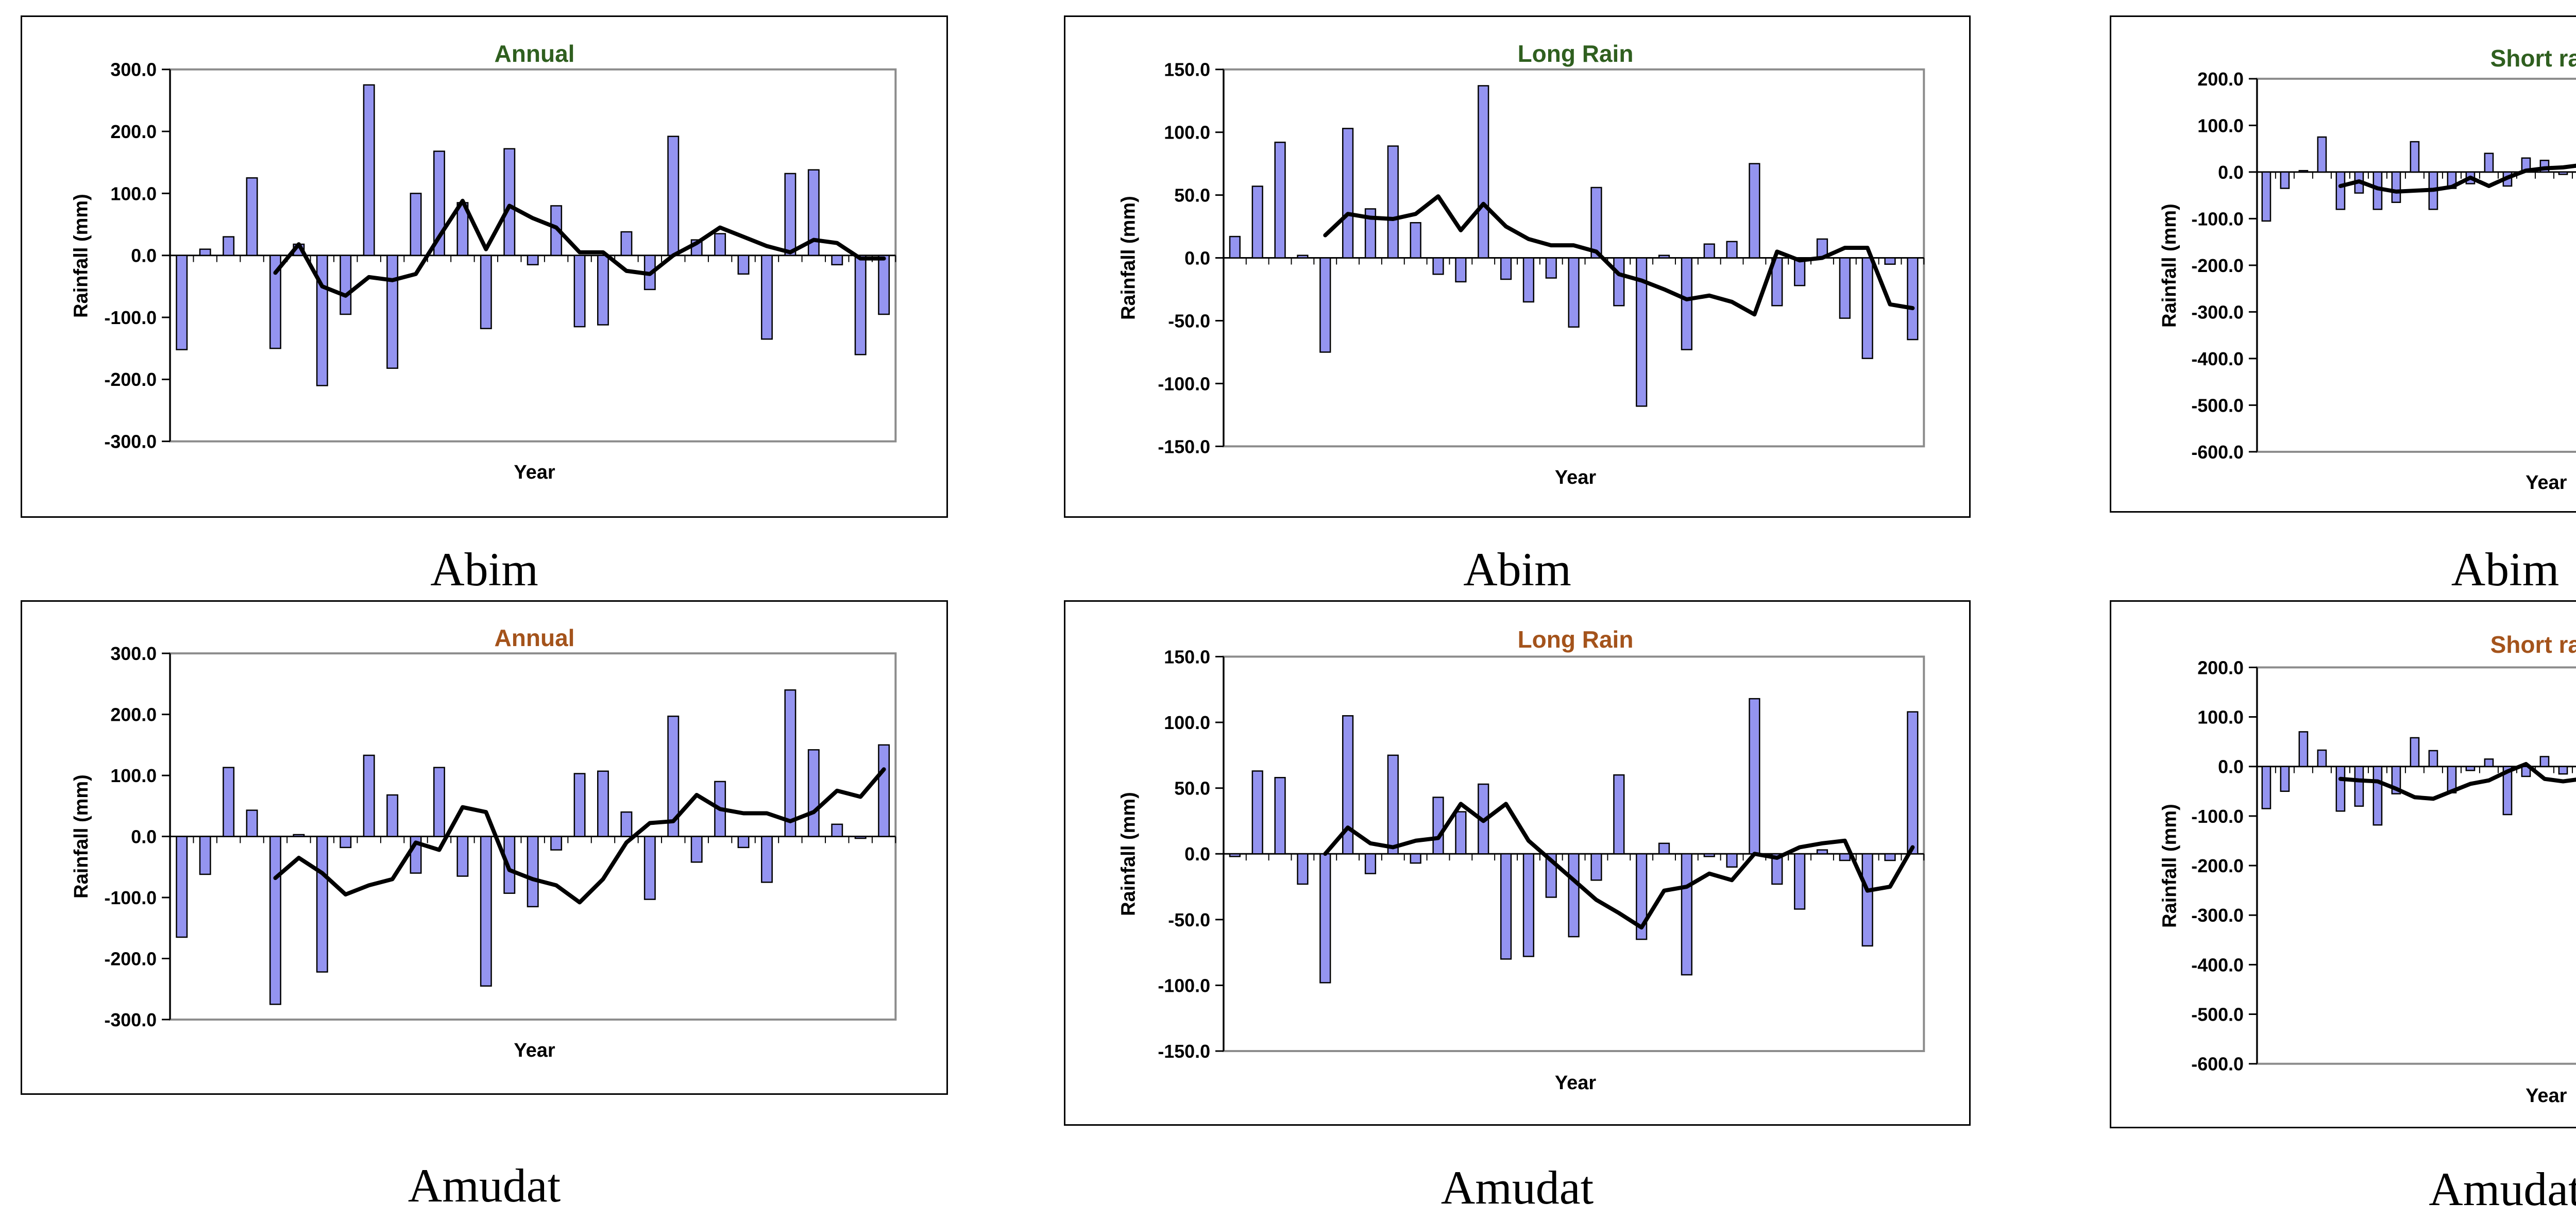 This screenshot has width=2576, height=1219. What do you see at coordinates (1184, 446) in the screenshot?
I see `y-tick-label: -150.0` at bounding box center [1184, 446].